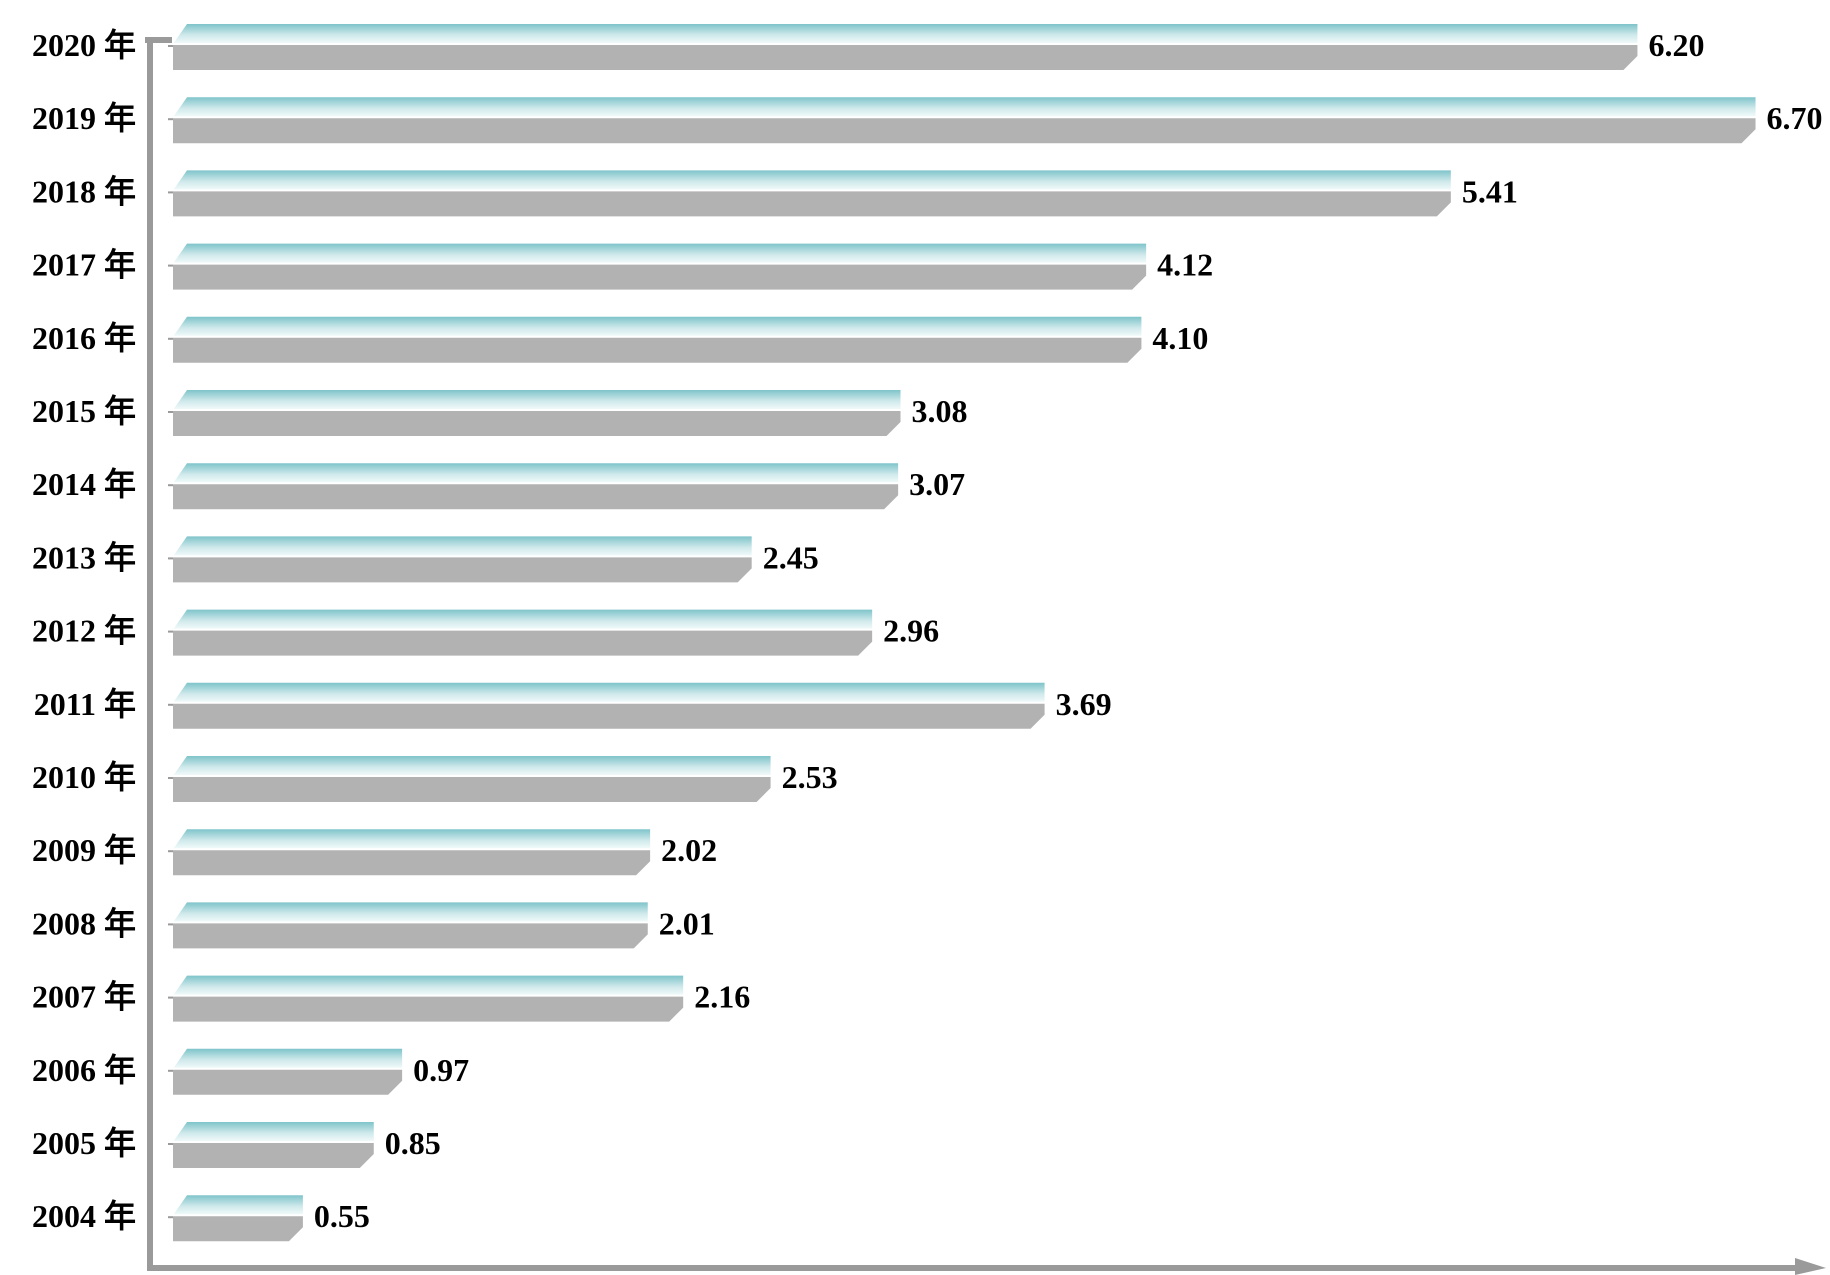 The height and width of the screenshot is (1275, 1830). What do you see at coordinates (791, 557) in the screenshot?
I see `data-label: 2.45` at bounding box center [791, 557].